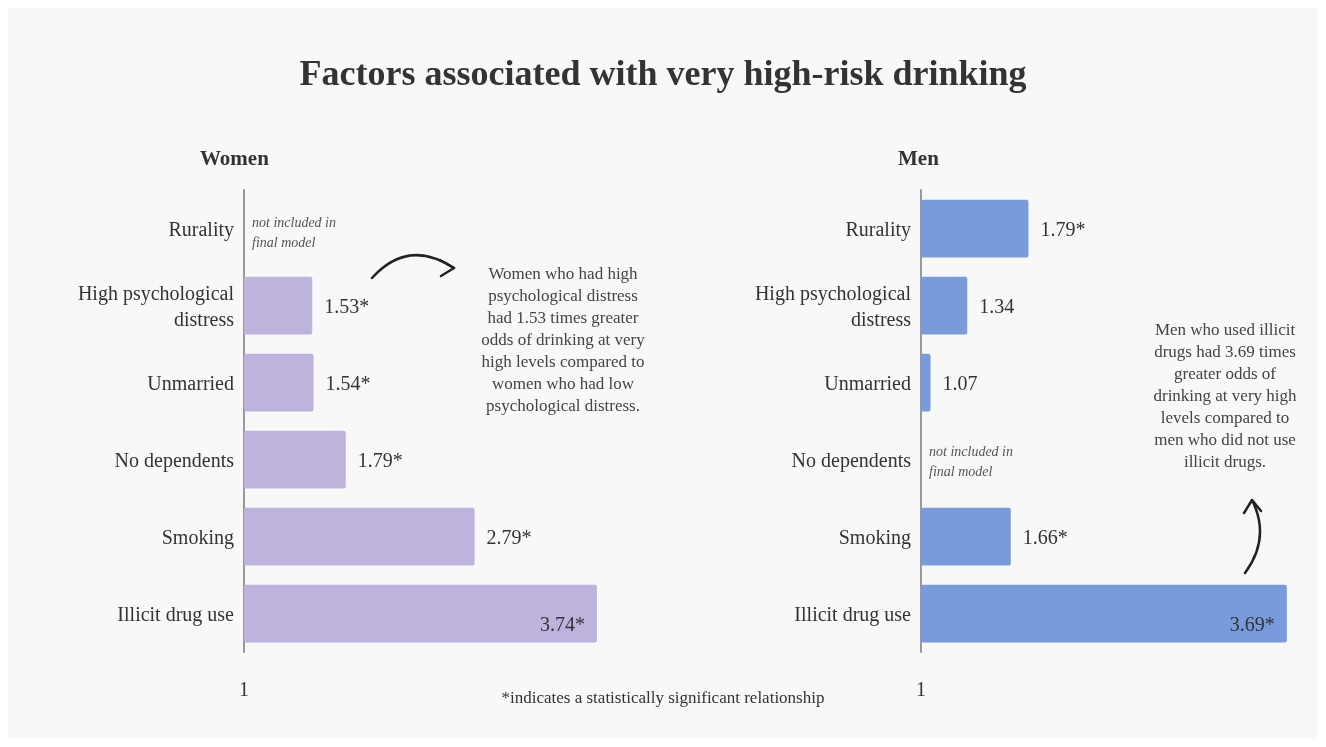 Image resolution: width=1326 pixels, height=747 pixels. I want to click on chart-title: Men, so click(919, 157).